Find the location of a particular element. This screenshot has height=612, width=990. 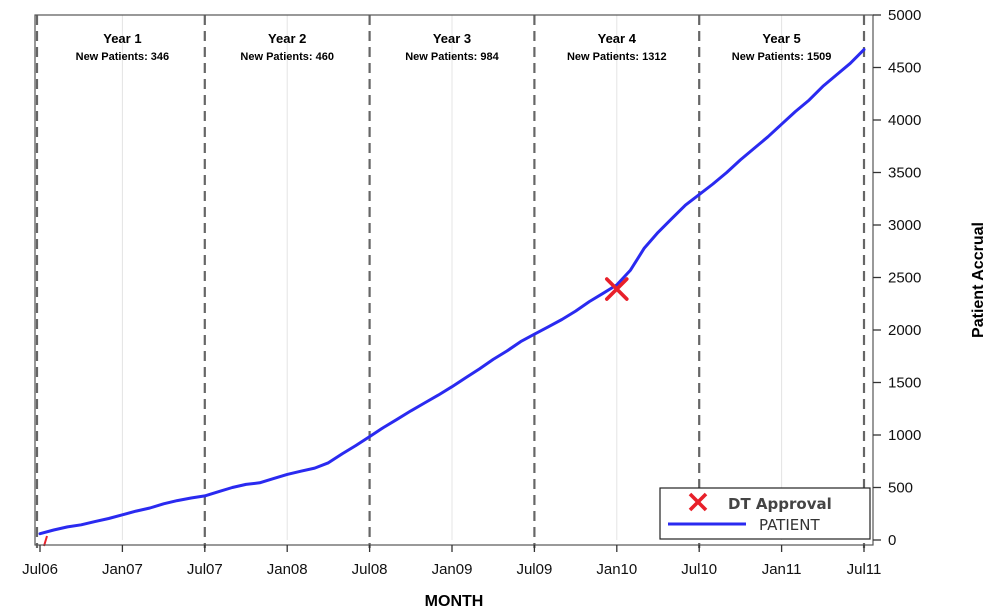

x-axis-title: MONTH is located at coordinates (454, 601).